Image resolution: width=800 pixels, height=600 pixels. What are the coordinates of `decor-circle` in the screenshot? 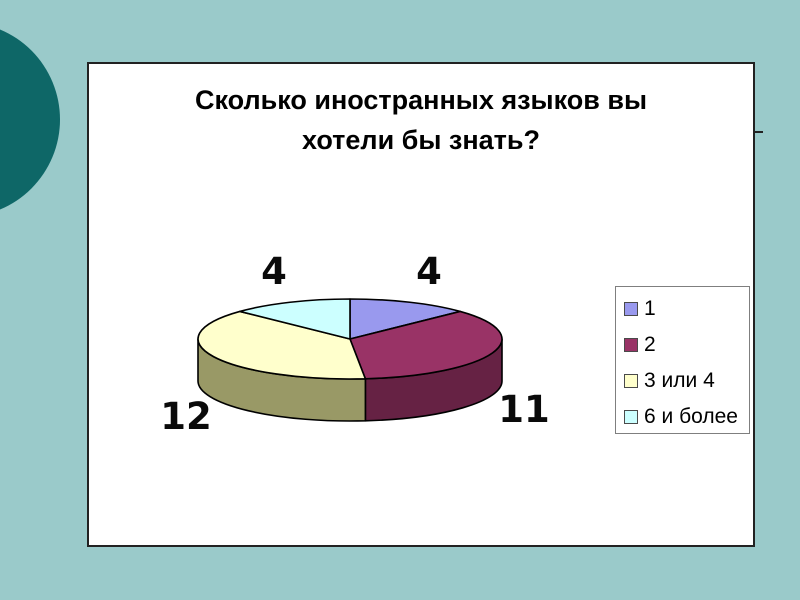 It's located at (30, 119).